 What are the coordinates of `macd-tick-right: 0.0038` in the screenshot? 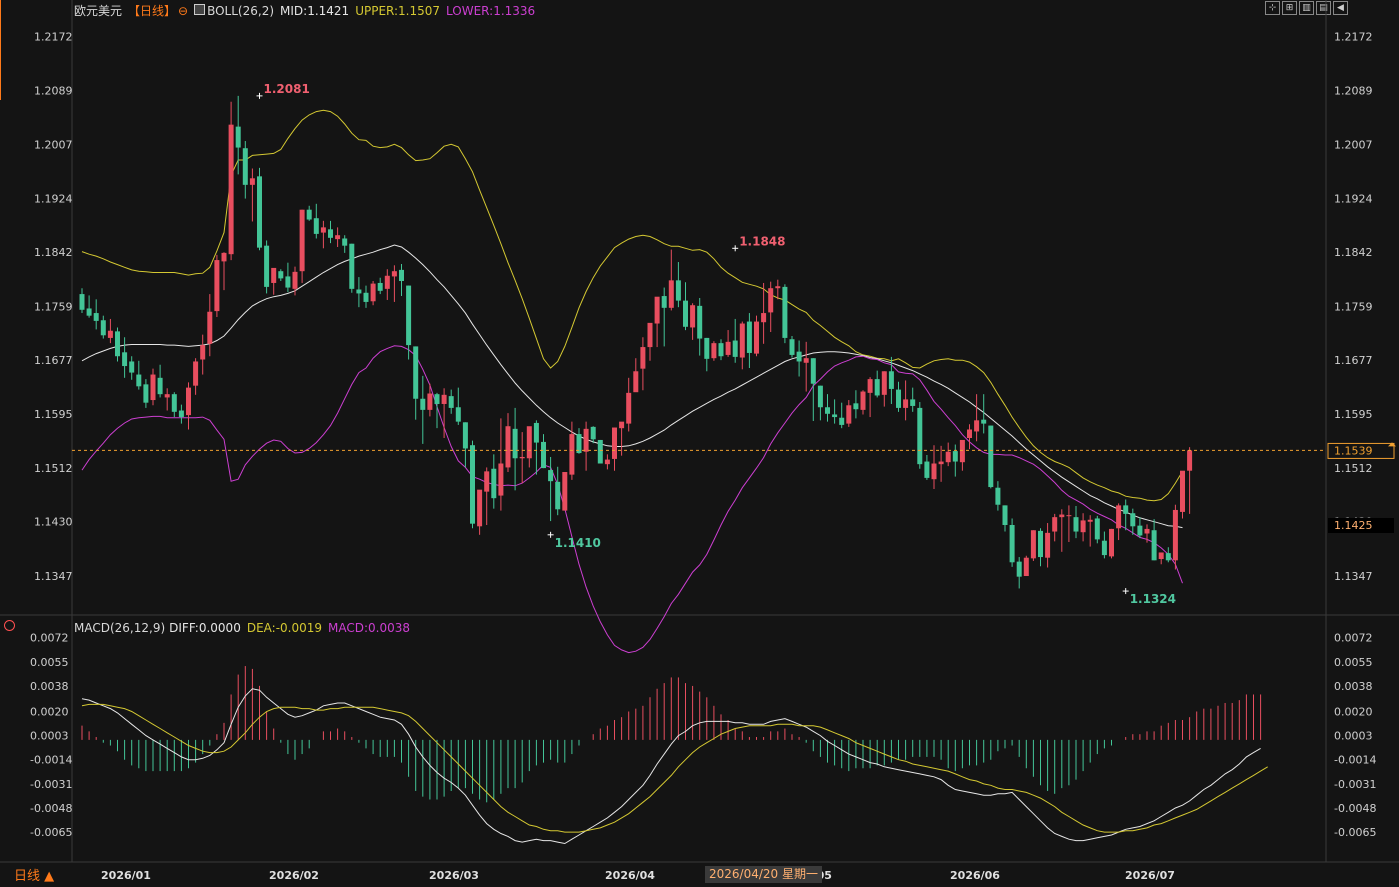 It's located at (1353, 686).